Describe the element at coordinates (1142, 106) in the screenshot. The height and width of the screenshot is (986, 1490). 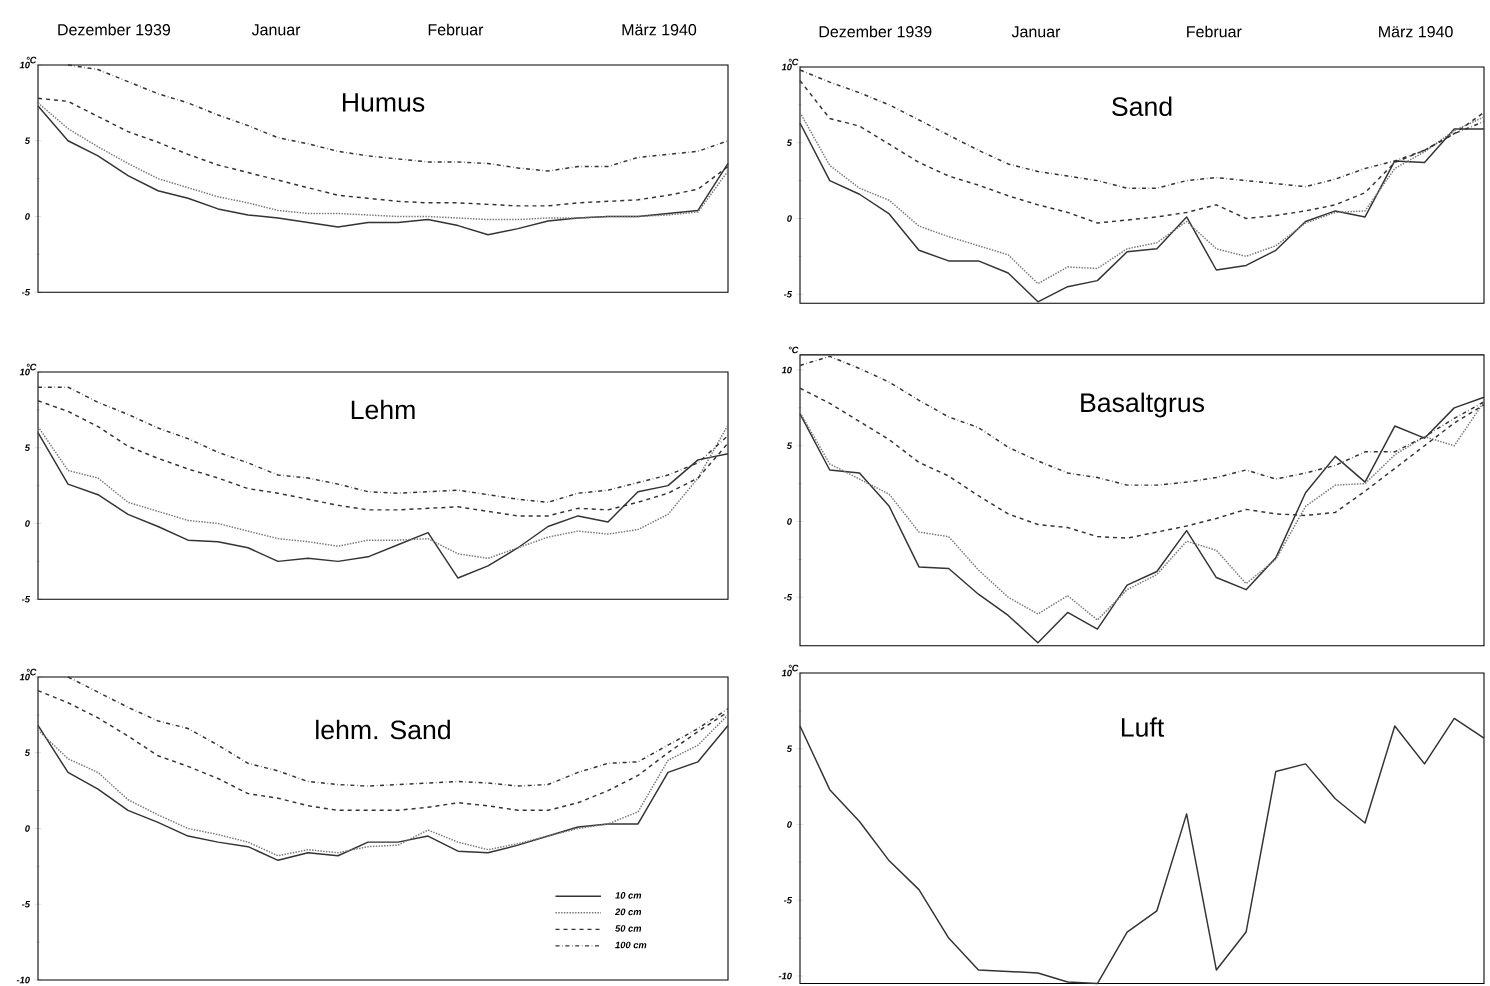
I see `text: Sand` at that location.